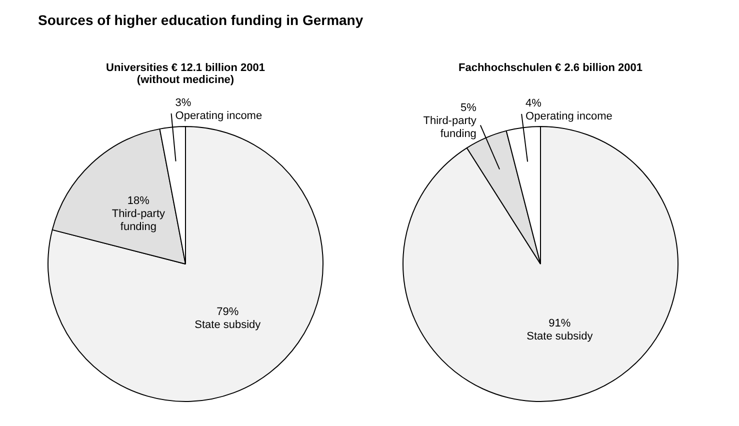 This screenshot has height=426, width=739. What do you see at coordinates (468, 108) in the screenshot?
I see `data-label: 5%` at bounding box center [468, 108].